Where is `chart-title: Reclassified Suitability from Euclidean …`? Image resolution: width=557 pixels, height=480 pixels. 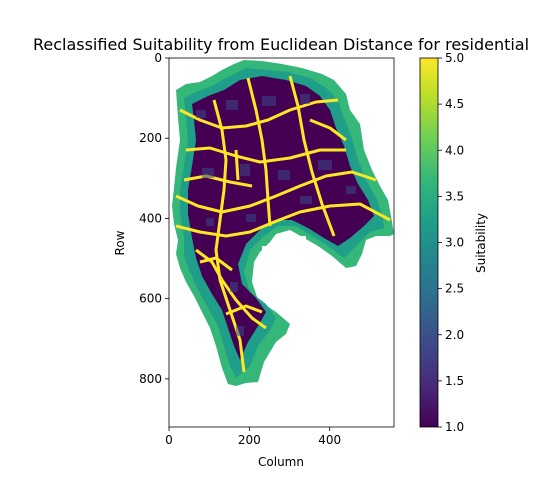 chart-title: Reclassified Suitability from Euclidean … is located at coordinates (281, 44).